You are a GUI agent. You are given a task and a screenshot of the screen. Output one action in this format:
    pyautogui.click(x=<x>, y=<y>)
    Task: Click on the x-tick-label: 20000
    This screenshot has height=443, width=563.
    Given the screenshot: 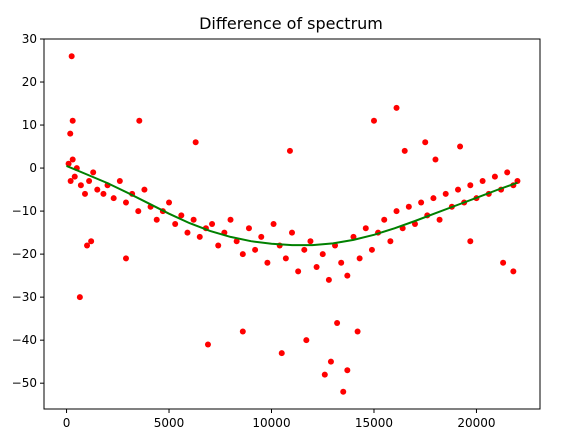 What is the action you would take?
    pyautogui.click(x=476, y=423)
    